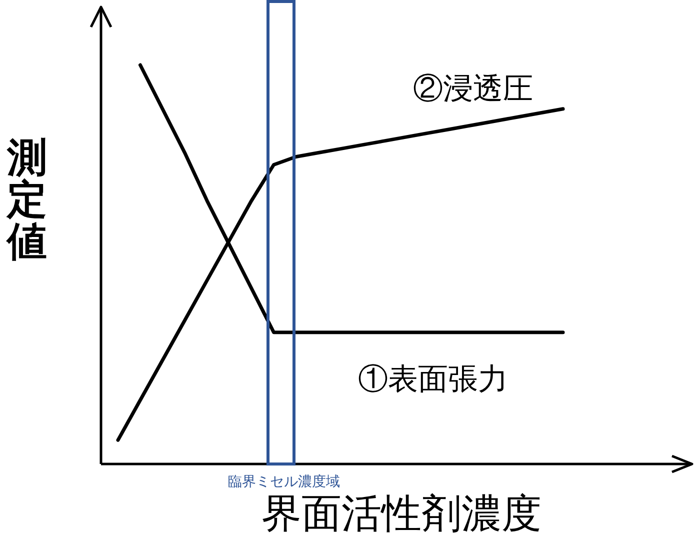  I want to click on x-axis-title: 界面活性剤濃度, so click(402, 514).